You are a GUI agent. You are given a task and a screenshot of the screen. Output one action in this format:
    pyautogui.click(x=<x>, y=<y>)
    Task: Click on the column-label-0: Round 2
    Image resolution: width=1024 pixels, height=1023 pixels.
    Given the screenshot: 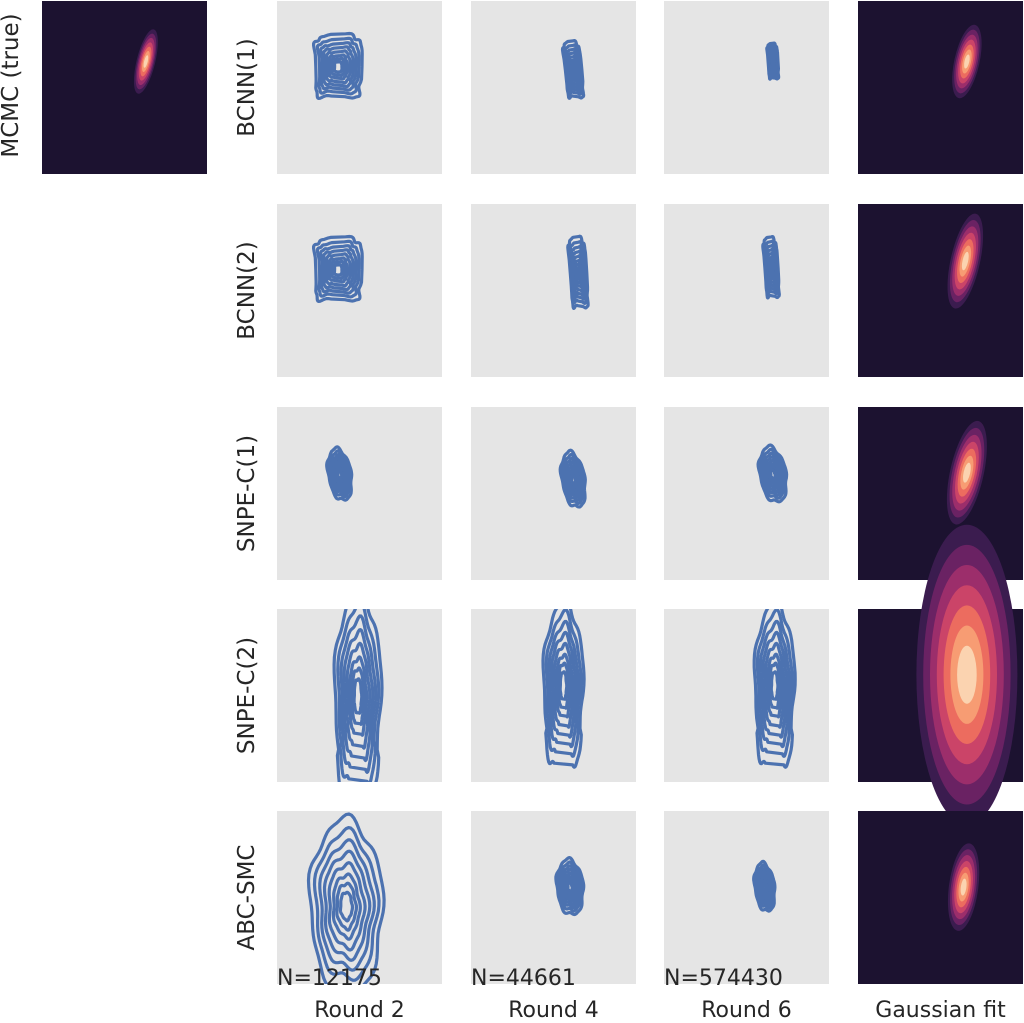 What is the action you would take?
    pyautogui.click(x=359, y=1010)
    